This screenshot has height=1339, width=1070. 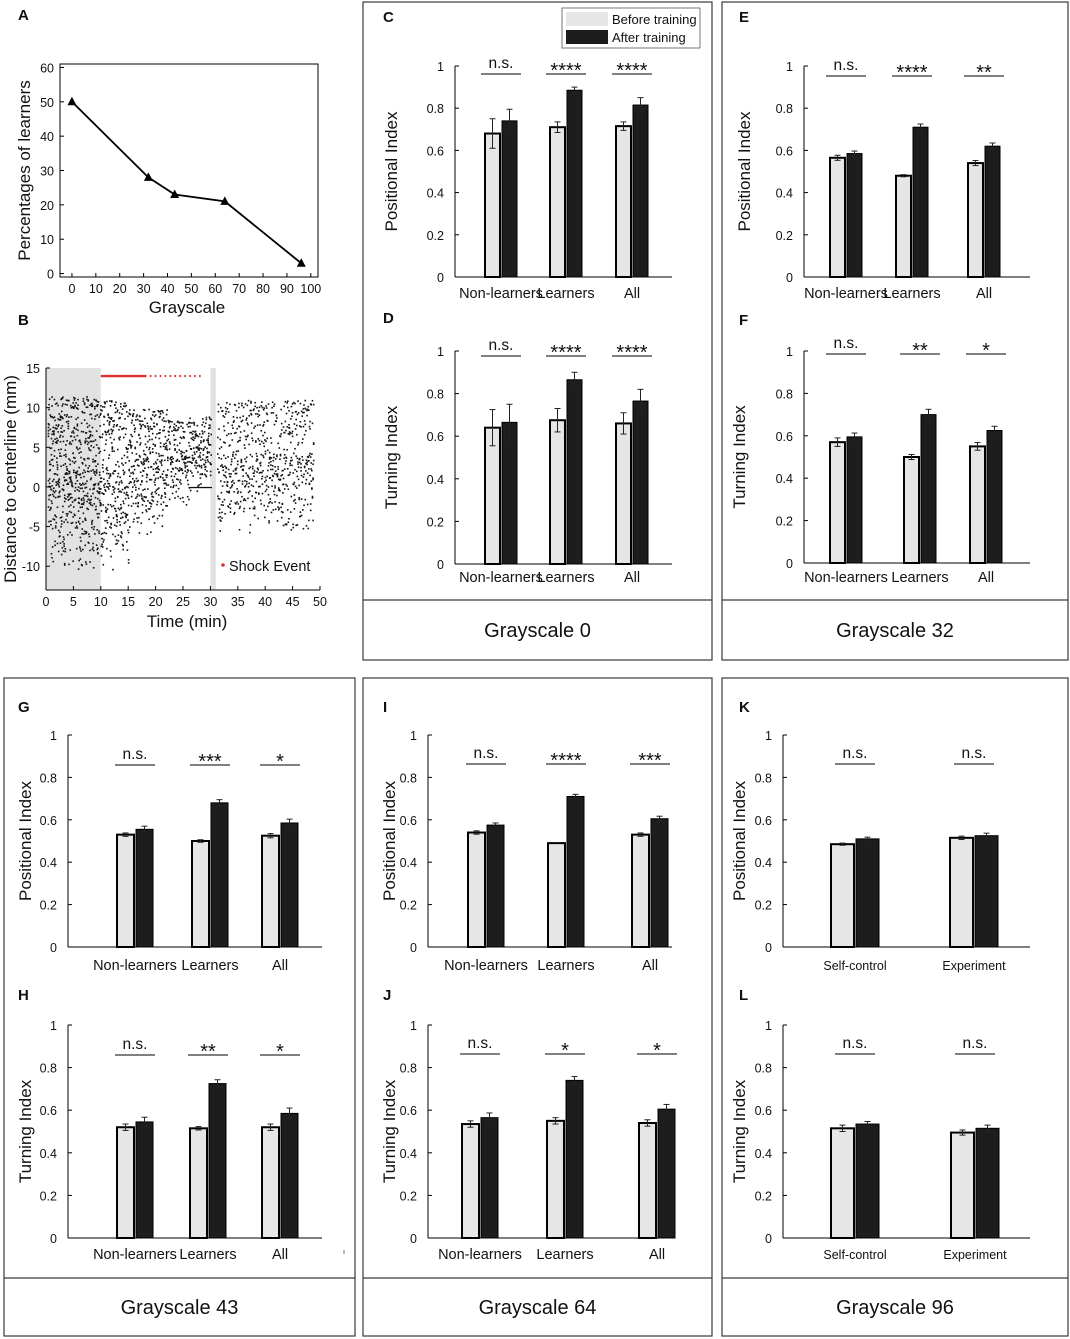 What do you see at coordinates (575, 871) in the screenshot?
I see `bar-after-learners` at bounding box center [575, 871].